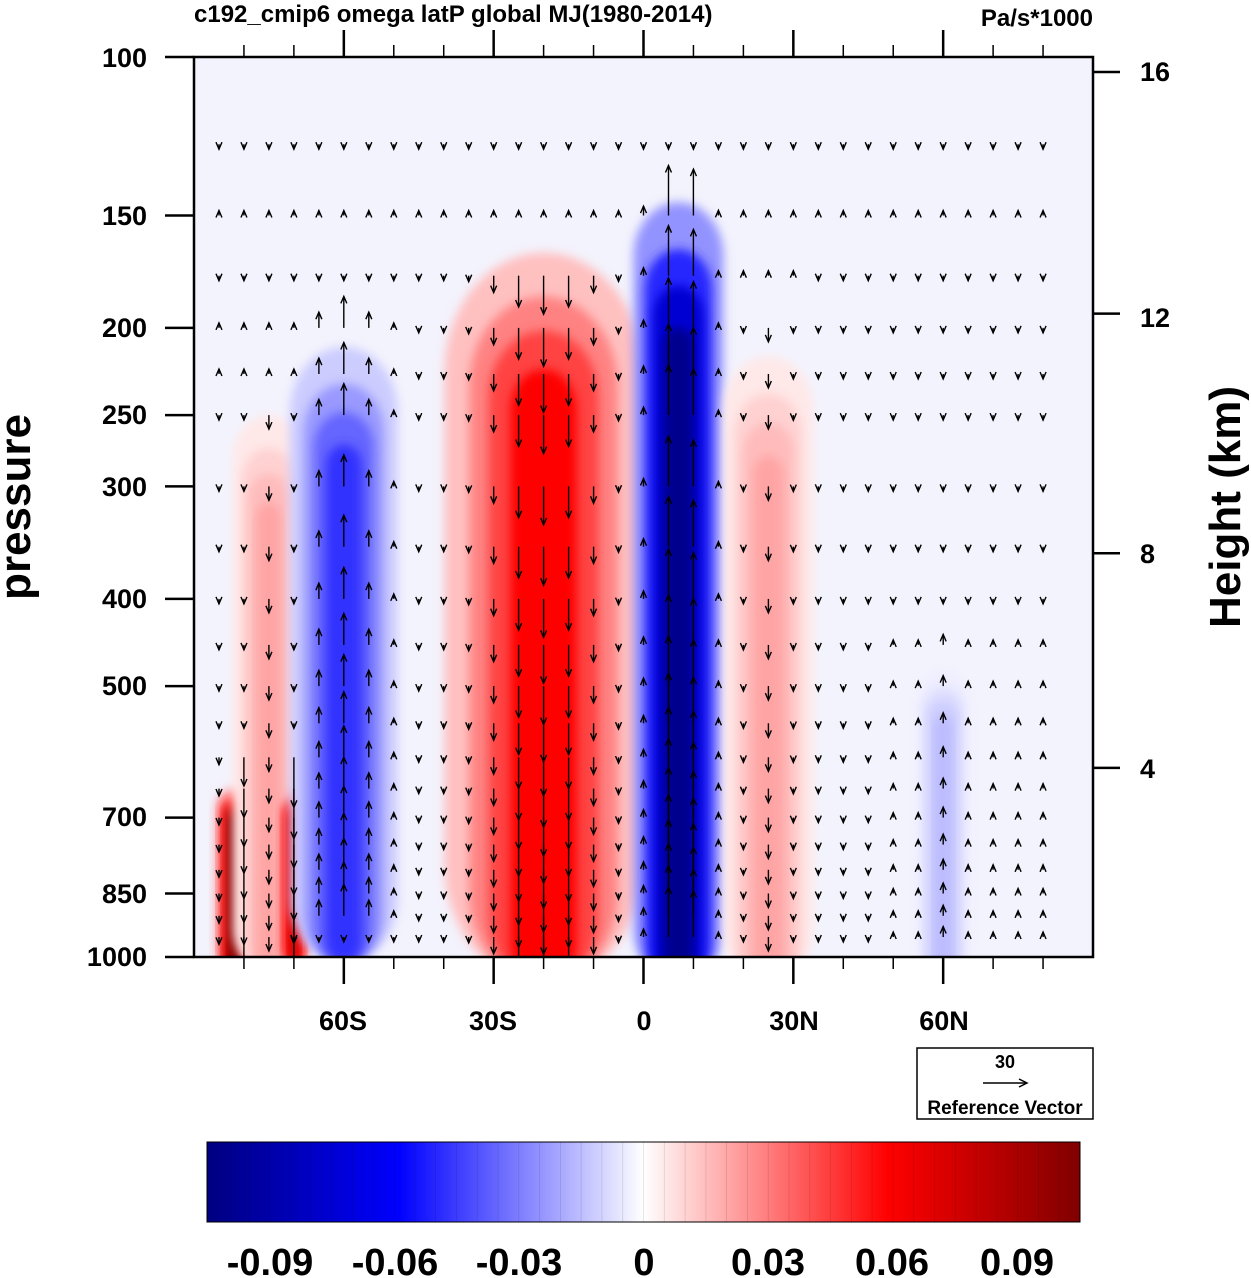 Image resolution: width=1251 pixels, height=1278 pixels. I want to click on y2-tick-label-4: 4, so click(1147, 769).